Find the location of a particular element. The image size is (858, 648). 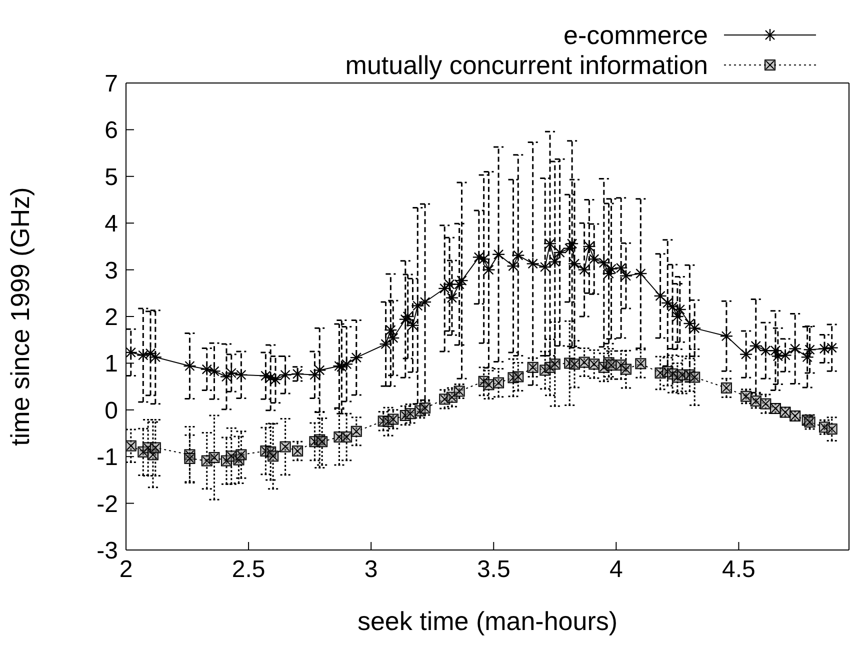

x-tick-label: 2.5 is located at coordinates (249, 570).